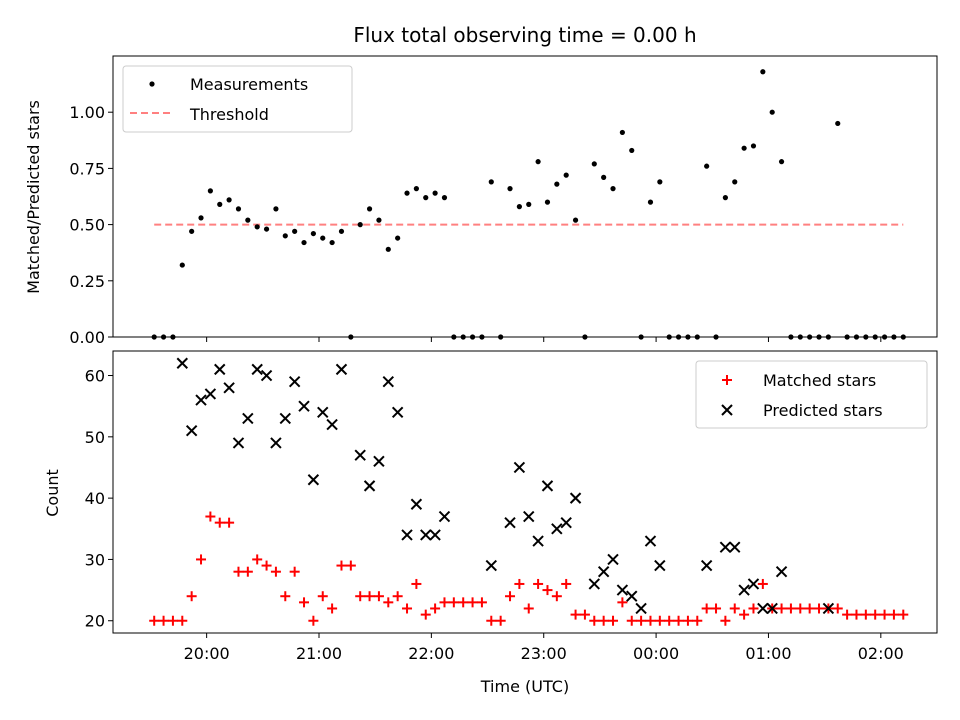 The image size is (960, 720). Describe the element at coordinates (727, 380) in the screenshot. I see `legend-matched-marker` at that location.